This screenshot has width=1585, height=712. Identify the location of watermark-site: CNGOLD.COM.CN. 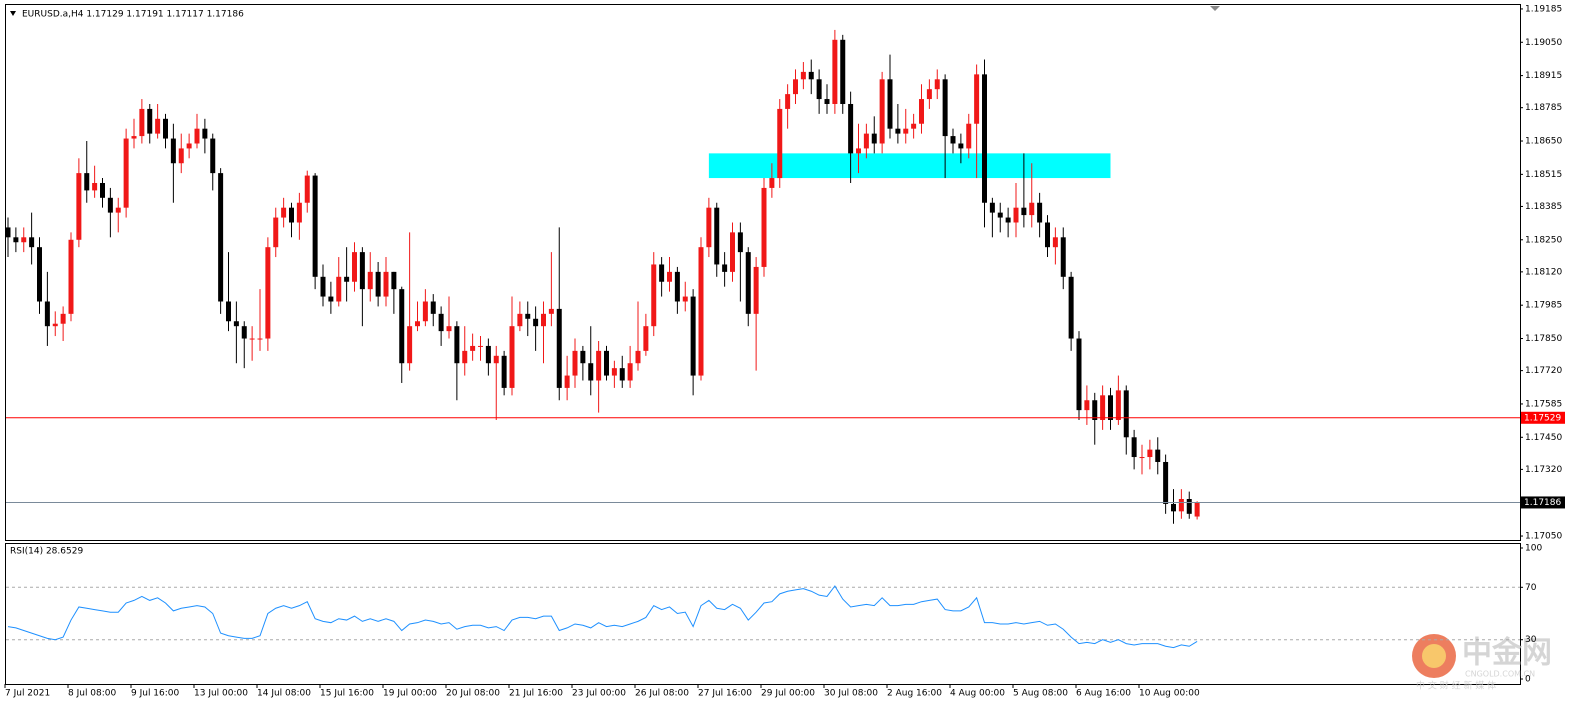
(1500, 674).